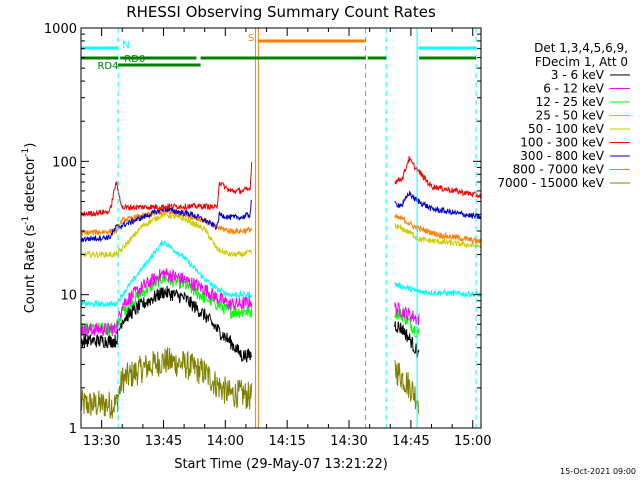 Image resolution: width=640 pixels, height=480 pixels. What do you see at coordinates (101, 441) in the screenshot?
I see `x-tick-label-0: 13:30` at bounding box center [101, 441].